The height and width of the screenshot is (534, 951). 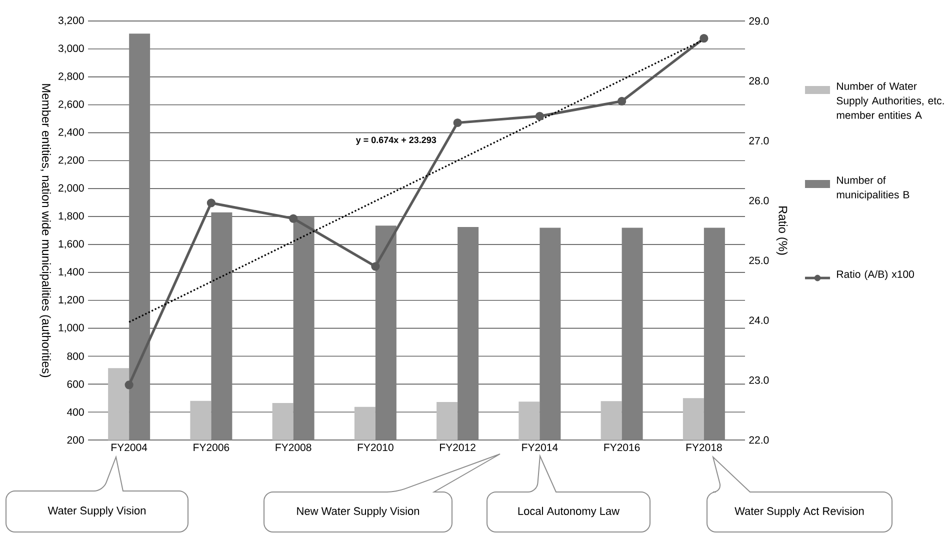 What do you see at coordinates (759, 320) in the screenshot?
I see `y2-tick-label: 24.0` at bounding box center [759, 320].